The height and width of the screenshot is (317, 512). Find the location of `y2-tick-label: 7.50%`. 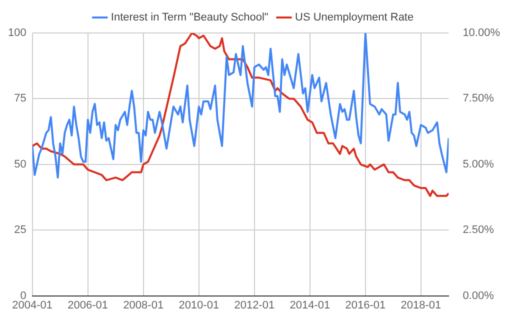

y2-tick-label: 7.50% is located at coordinates (478, 98).